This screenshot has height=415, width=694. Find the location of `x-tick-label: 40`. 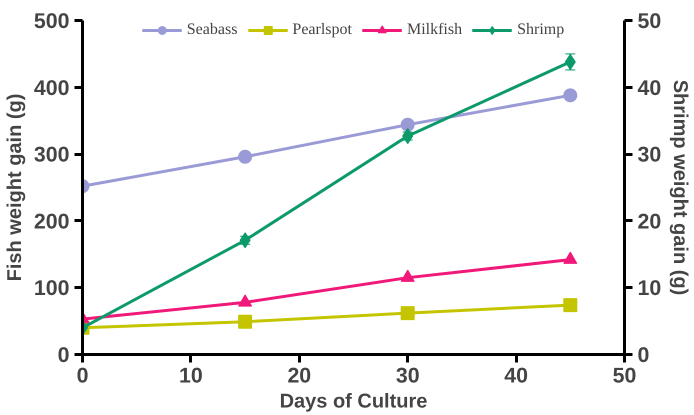

x-tick-label: 40 is located at coordinates (516, 376).